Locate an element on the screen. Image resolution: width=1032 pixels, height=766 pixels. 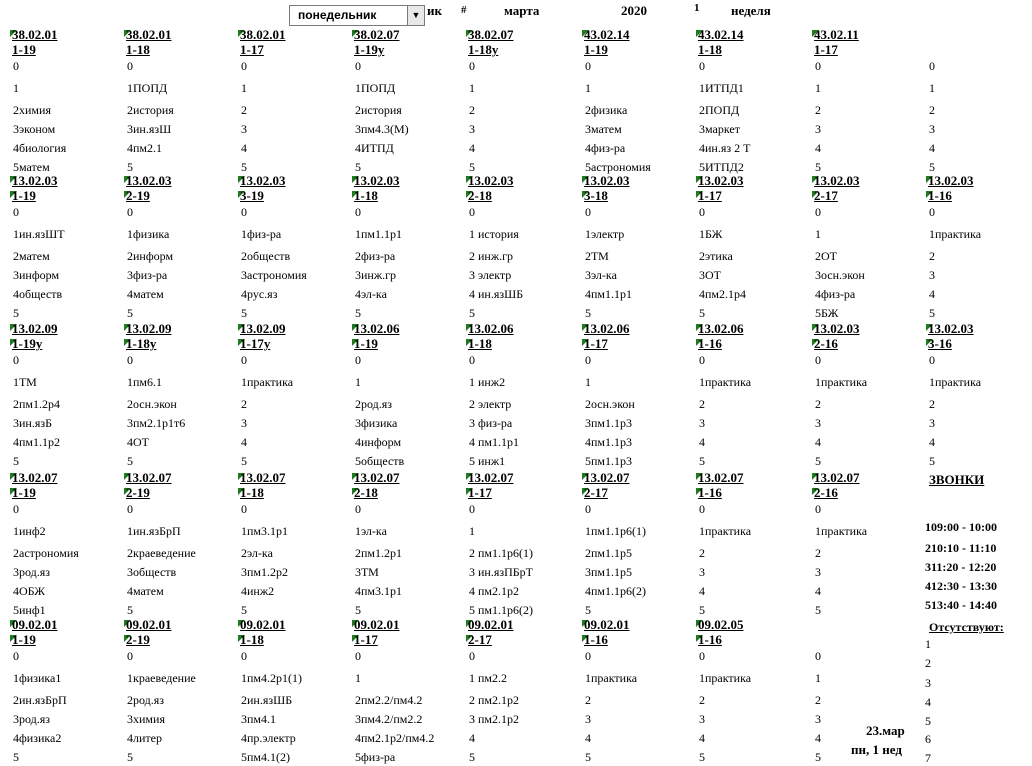
lesson-entry: 3матем is located at coordinates (603, 129).